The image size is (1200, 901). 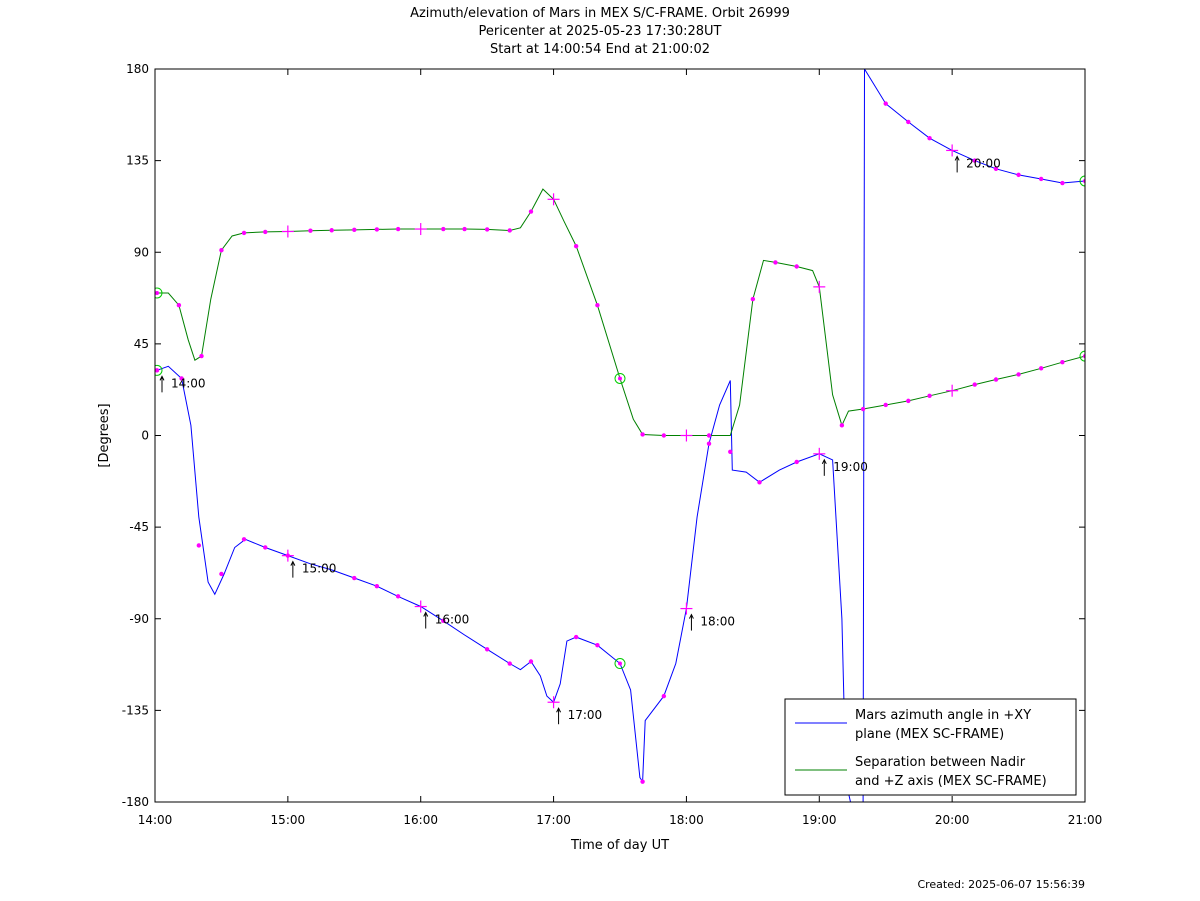 What do you see at coordinates (1001, 884) in the screenshot?
I see `created-timestamp: Created: 2025-06-07 15:56:39` at bounding box center [1001, 884].